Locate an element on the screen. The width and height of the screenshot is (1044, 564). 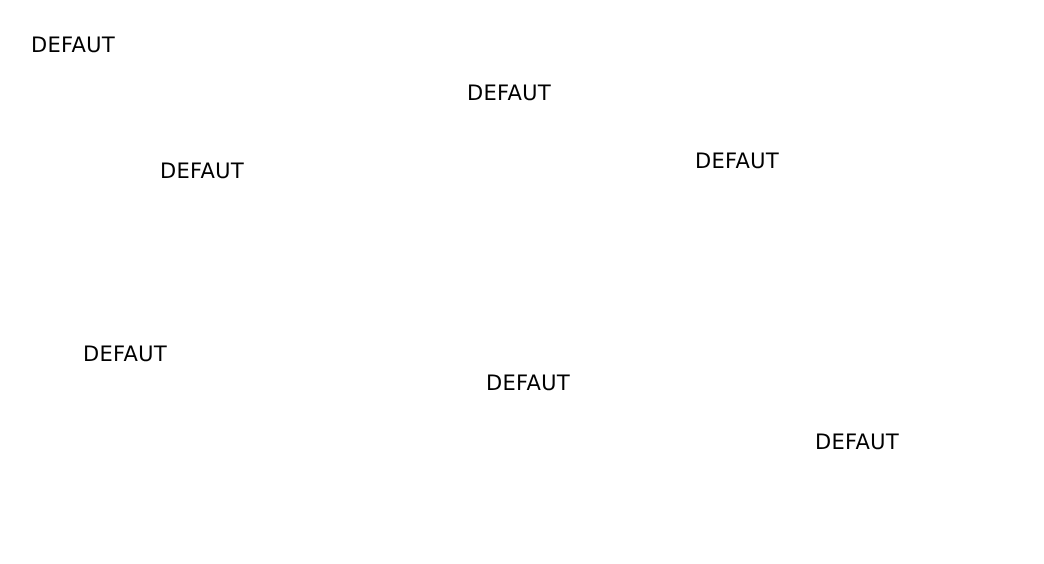
defaut-label-2: DEFAUT is located at coordinates (509, 93).